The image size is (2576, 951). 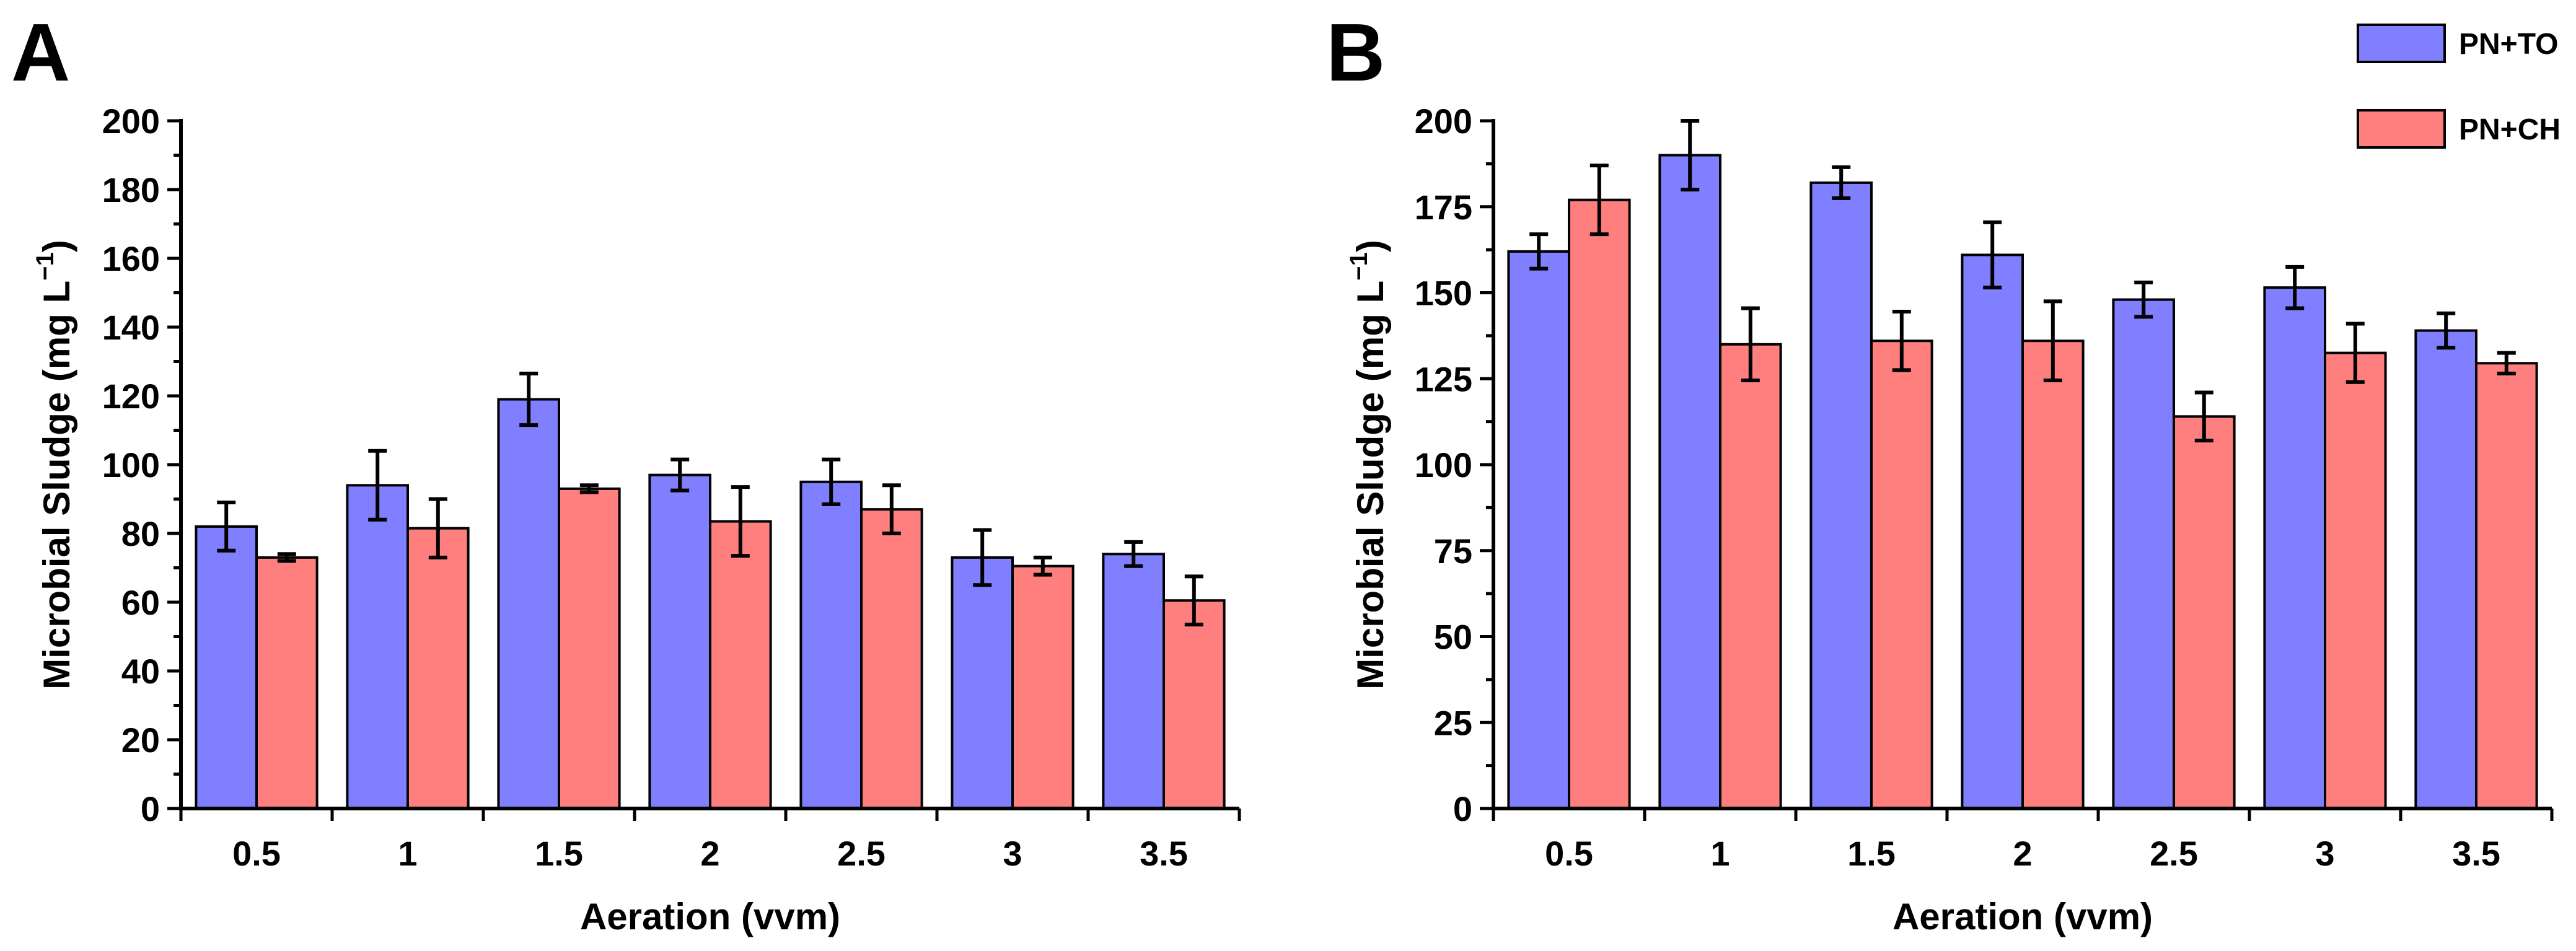 What do you see at coordinates (2401, 43) in the screenshot?
I see `legend-swatch-pn-to` at bounding box center [2401, 43].